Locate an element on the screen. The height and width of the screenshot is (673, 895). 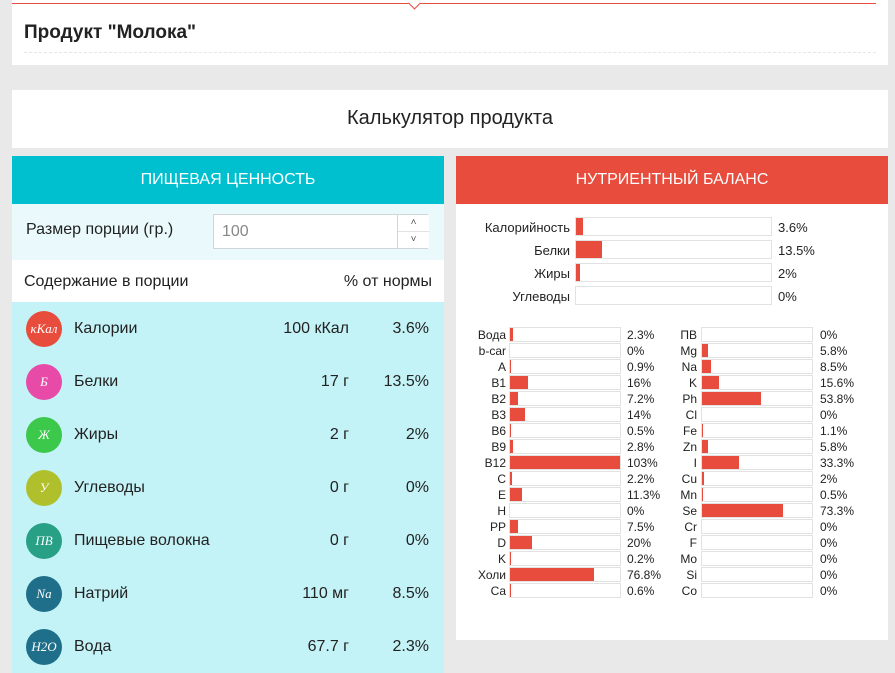
vitamins-label: B9 is located at coordinates (498, 447).